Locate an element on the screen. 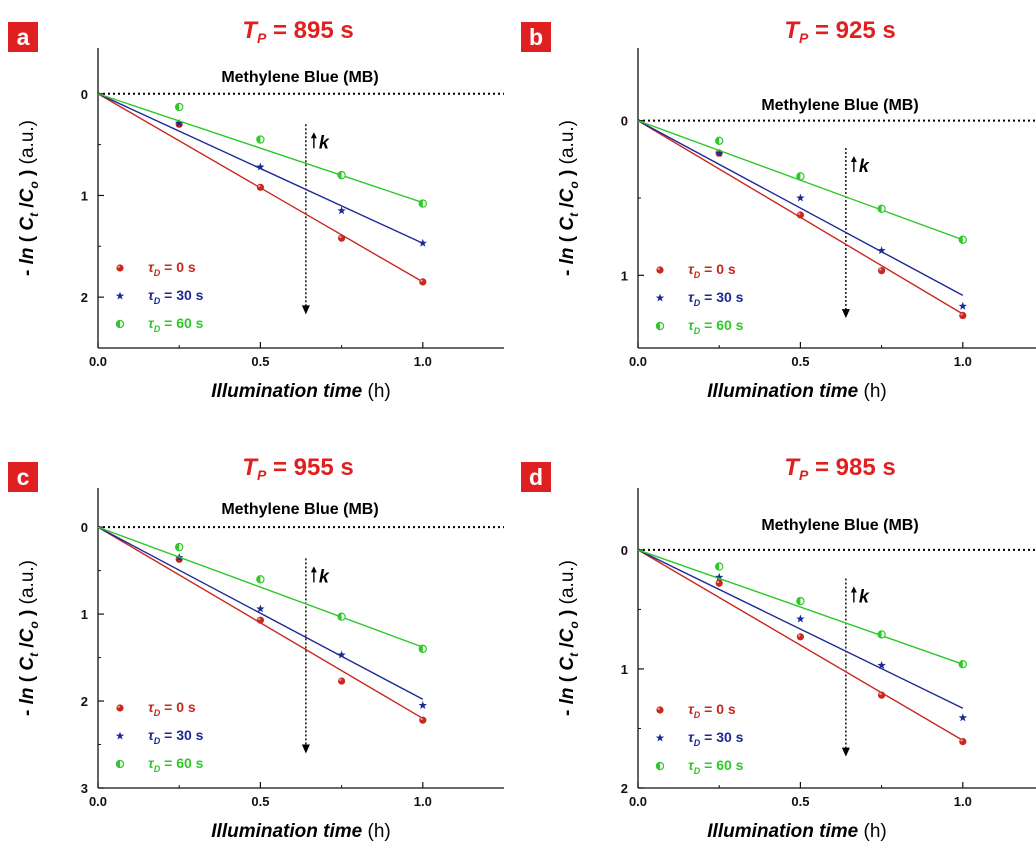  chart-title: TP = 985 s is located at coordinates (839, 468).